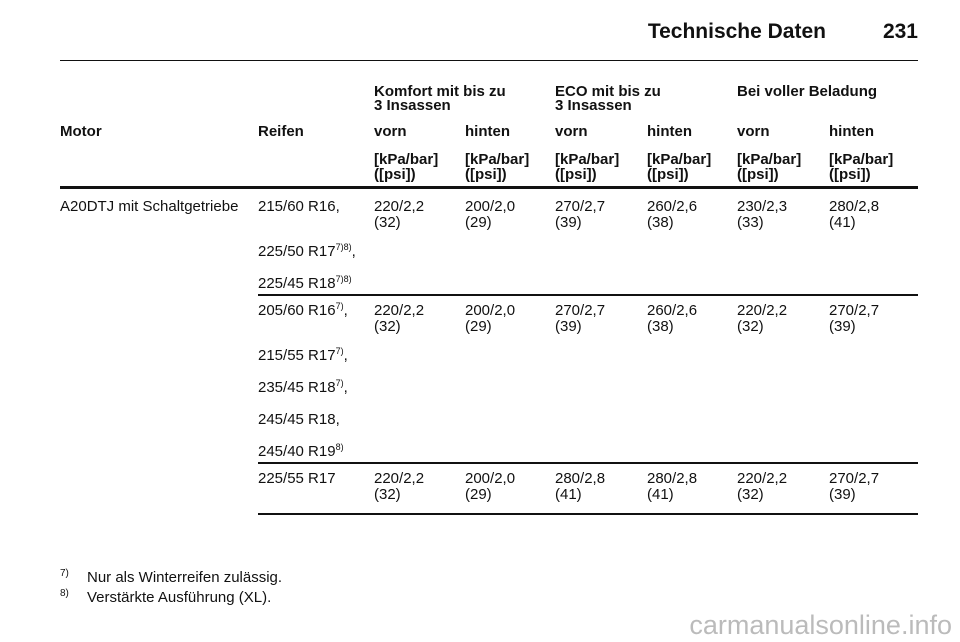  What do you see at coordinates (820, 625) in the screenshot?
I see `watermark: carmanualsonline.info` at bounding box center [820, 625].